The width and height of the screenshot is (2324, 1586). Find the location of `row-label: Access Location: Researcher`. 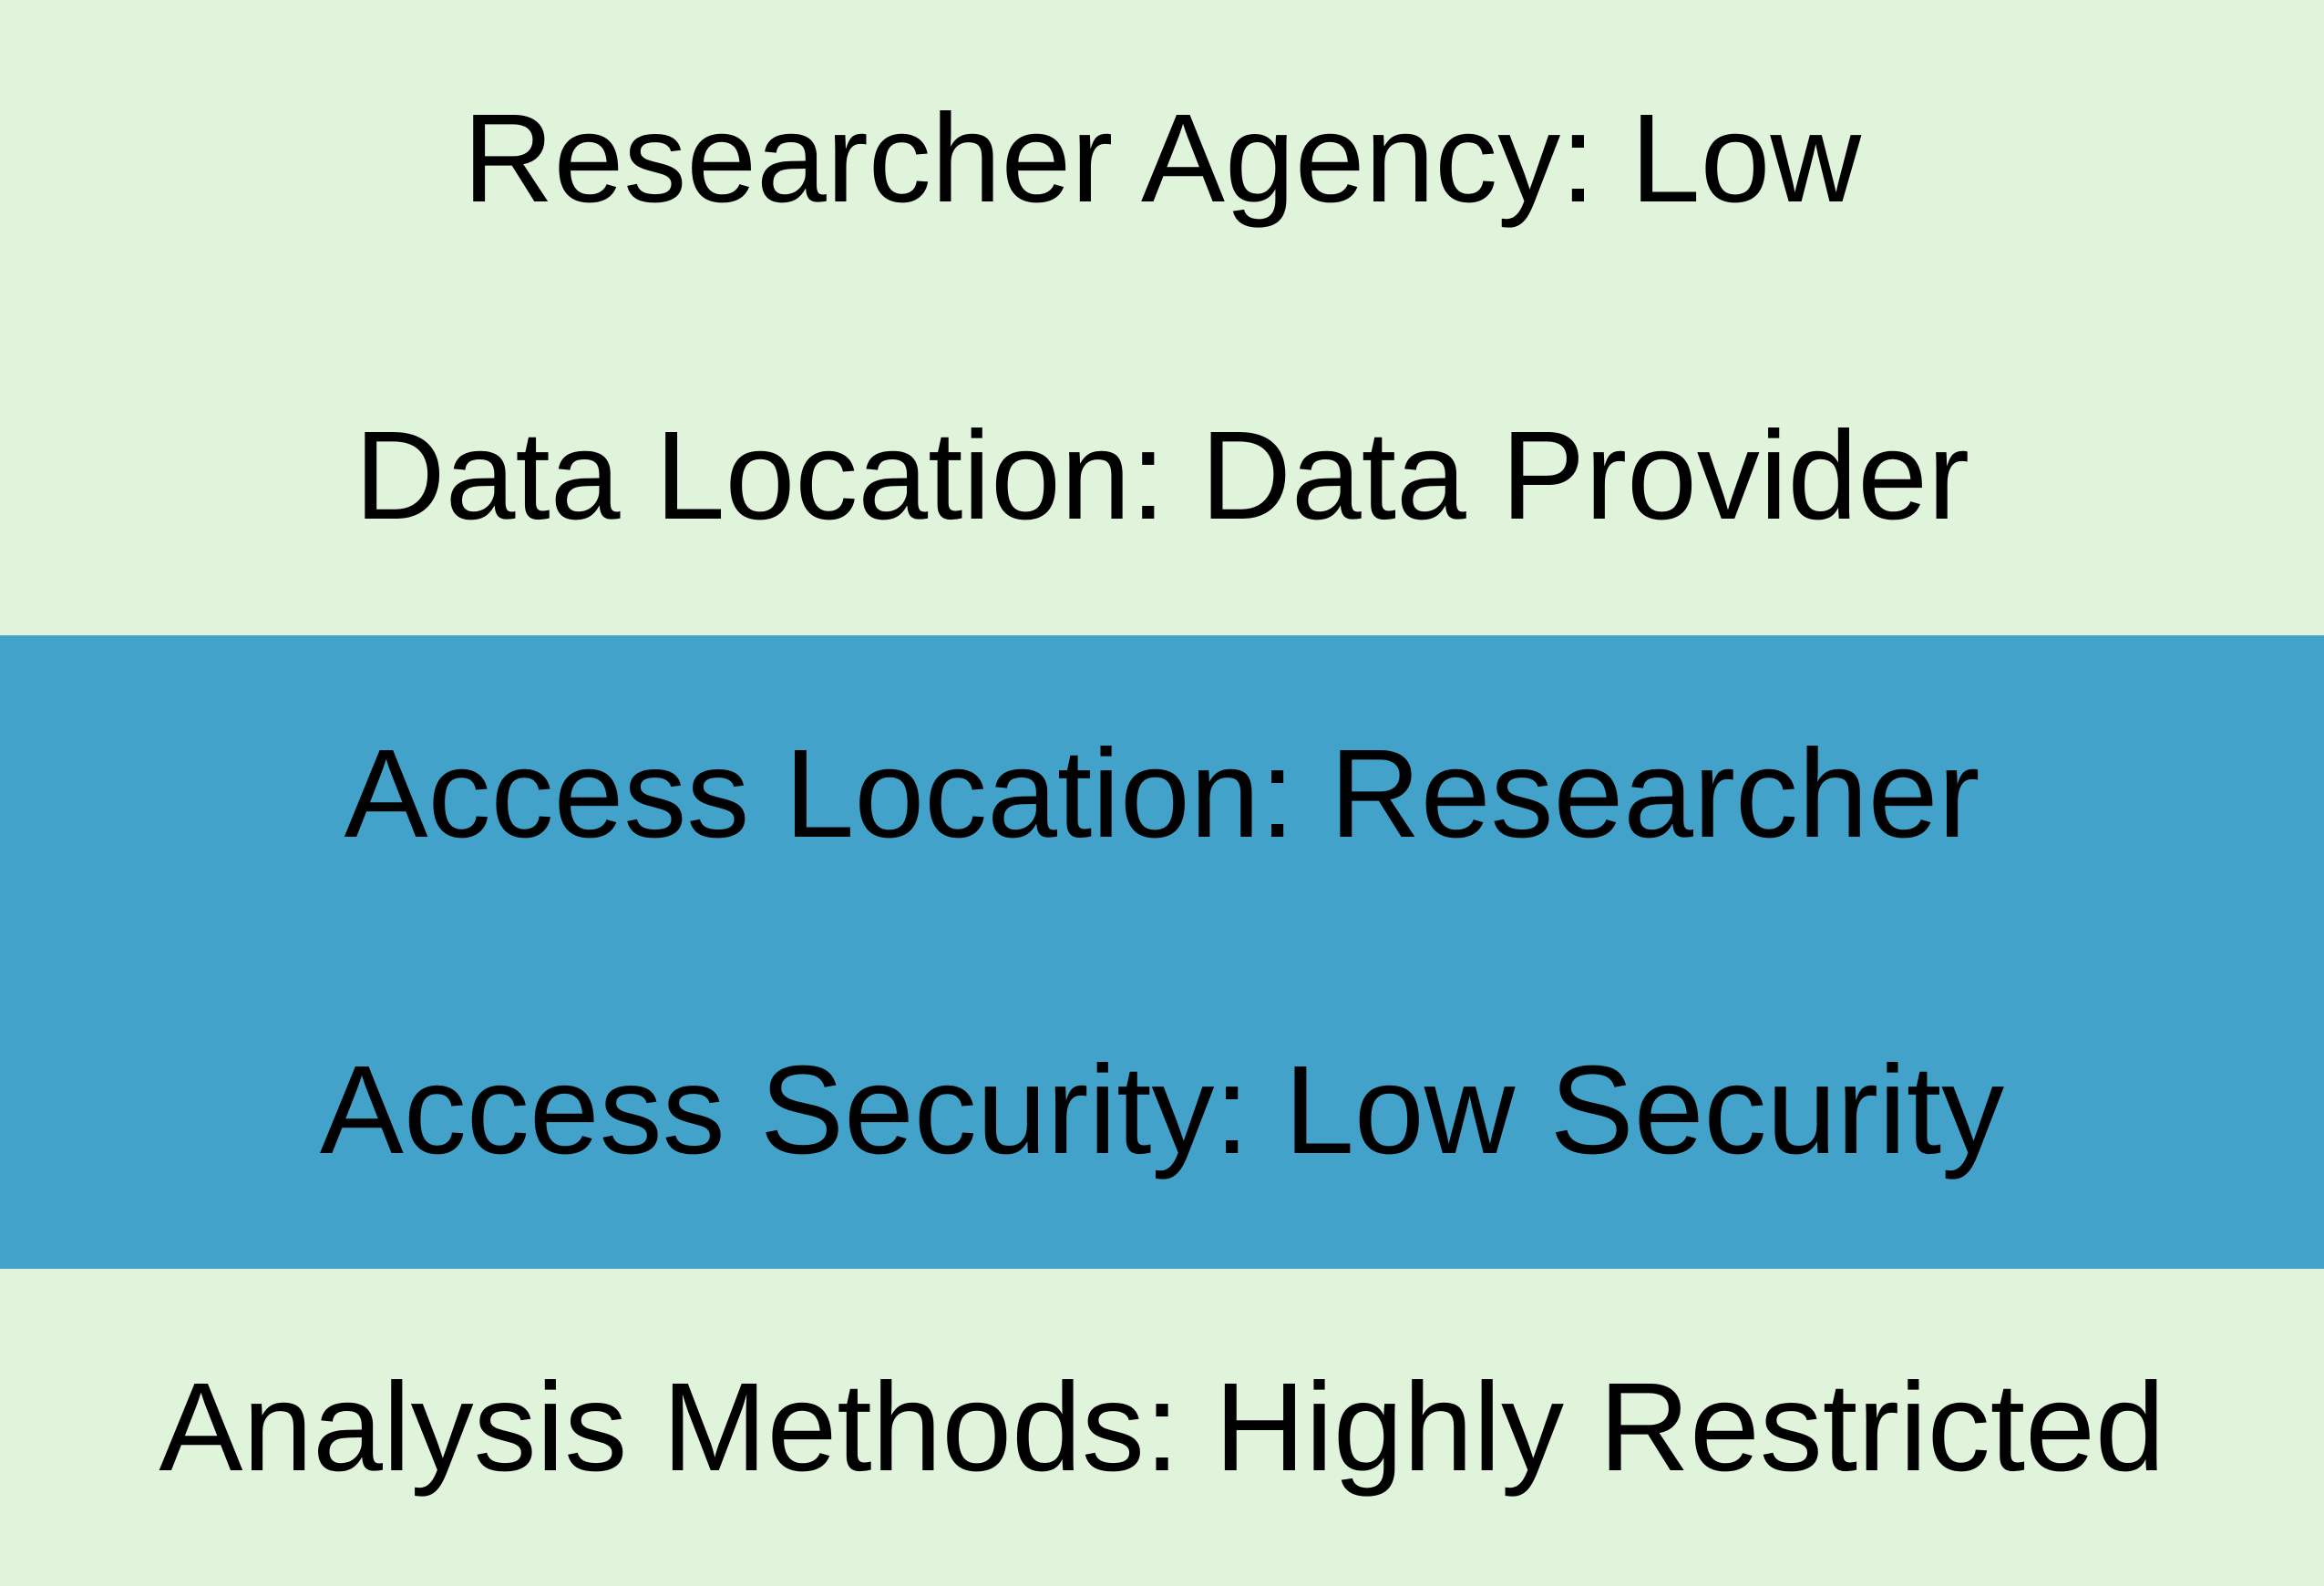

row-label: Access Location: Researcher is located at coordinates (1162, 794).